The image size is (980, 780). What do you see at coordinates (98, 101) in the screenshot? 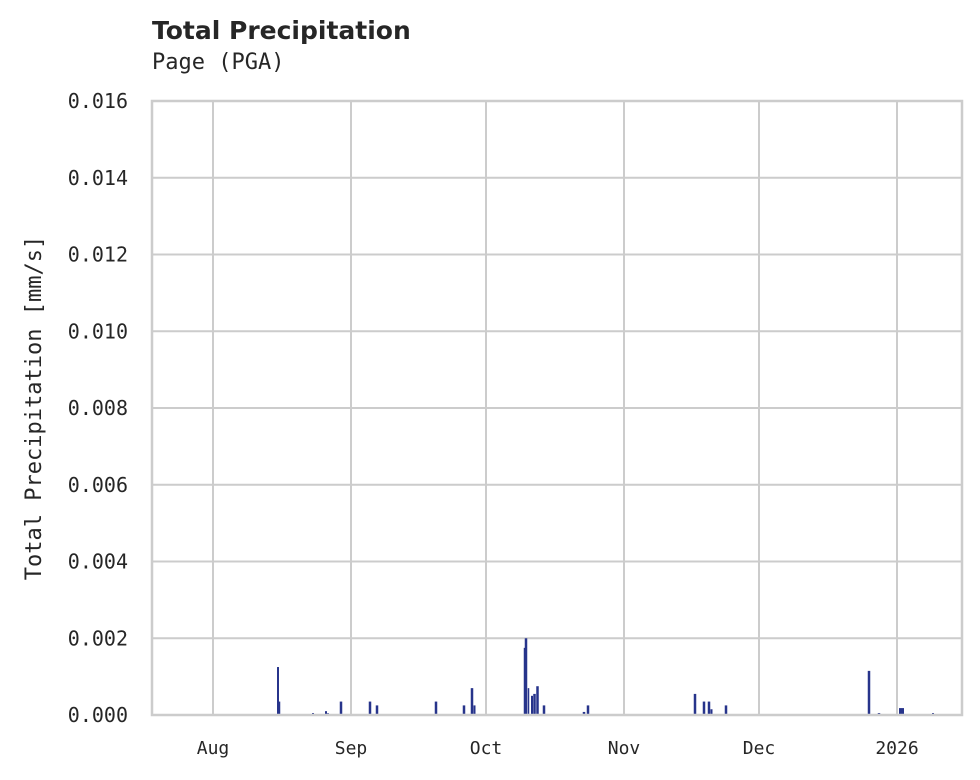
I see `y-tick-label: 0.016` at bounding box center [98, 101].